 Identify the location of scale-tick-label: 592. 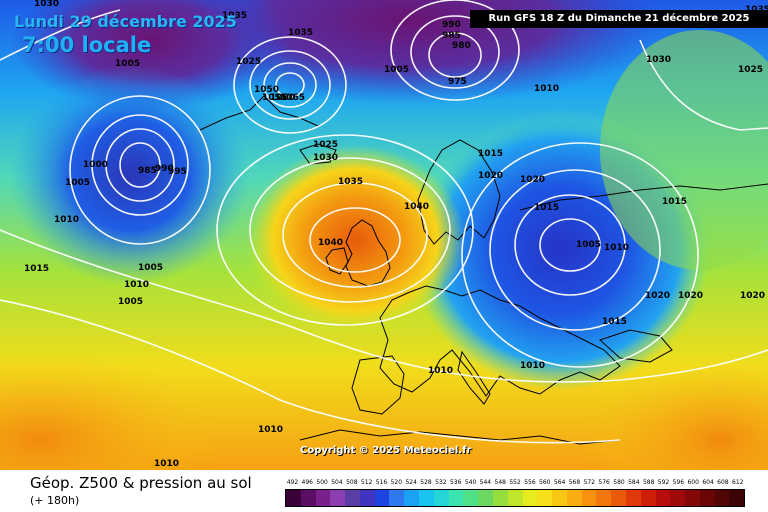
(663, 482).